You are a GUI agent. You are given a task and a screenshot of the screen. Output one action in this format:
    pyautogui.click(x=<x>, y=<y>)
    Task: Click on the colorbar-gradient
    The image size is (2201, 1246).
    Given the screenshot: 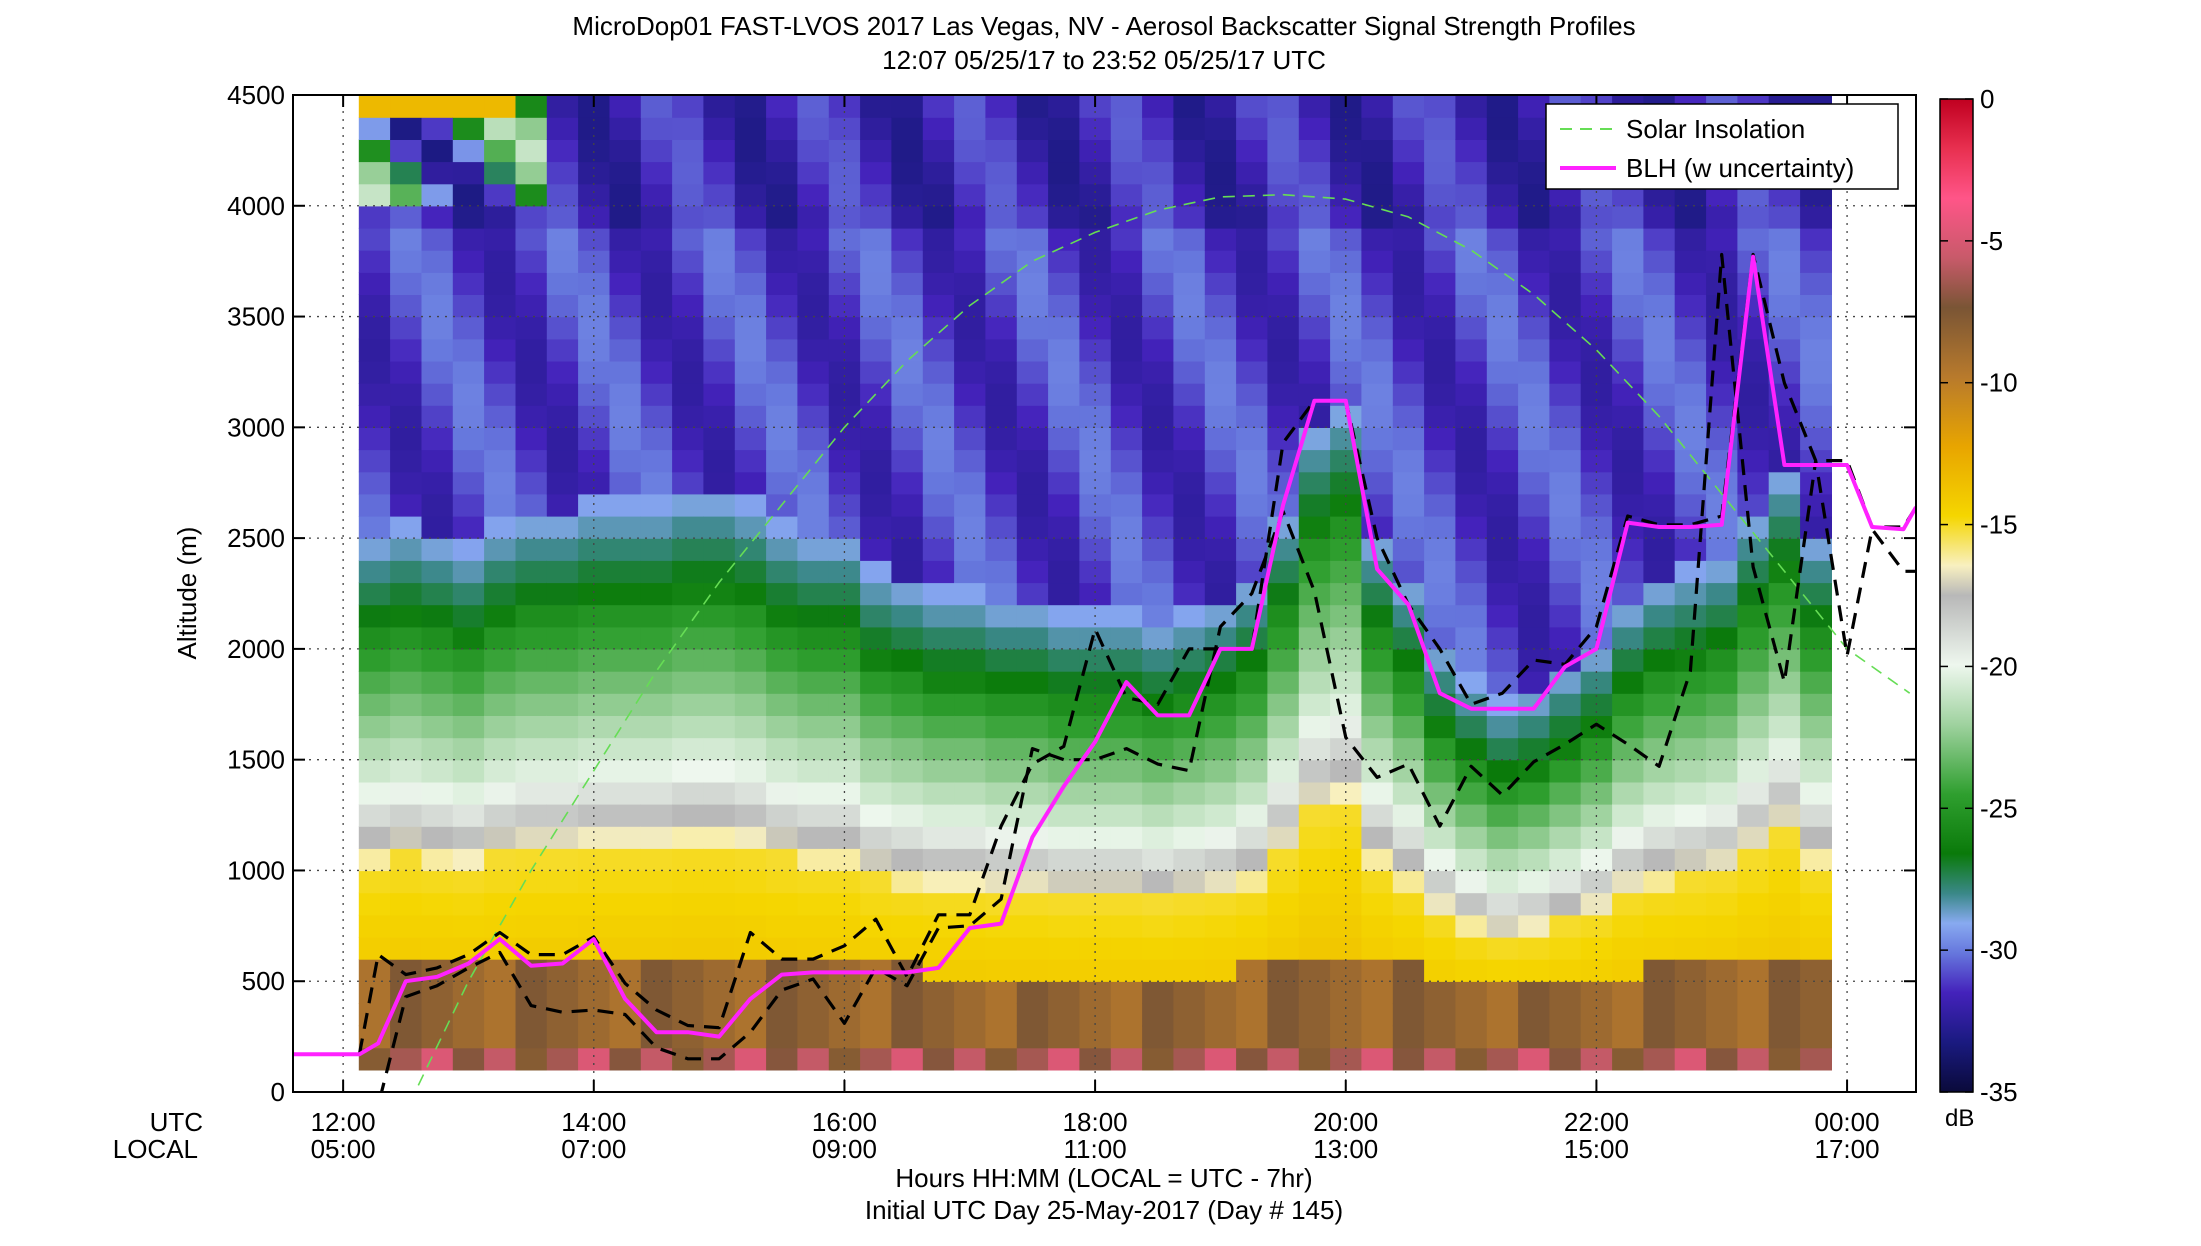 What is the action you would take?
    pyautogui.click(x=1956, y=595)
    